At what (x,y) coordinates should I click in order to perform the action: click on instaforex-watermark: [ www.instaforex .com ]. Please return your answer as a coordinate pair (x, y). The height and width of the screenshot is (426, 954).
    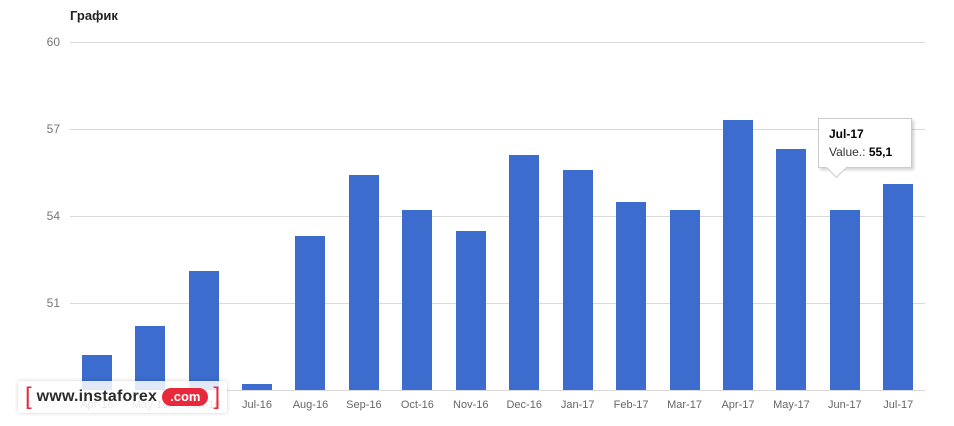
    Looking at the image, I should click on (123, 397).